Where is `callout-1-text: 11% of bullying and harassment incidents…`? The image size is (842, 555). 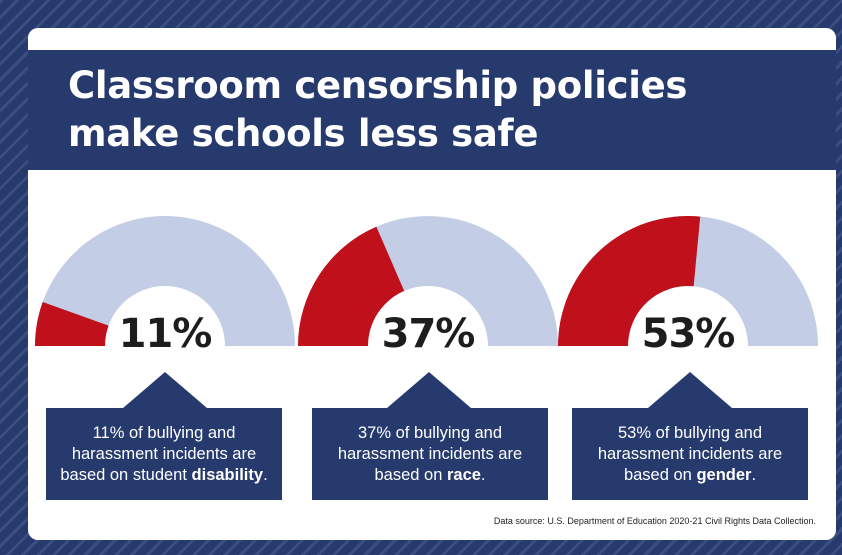
callout-1-text: 11% of bullying and harassment incidents… is located at coordinates (164, 453).